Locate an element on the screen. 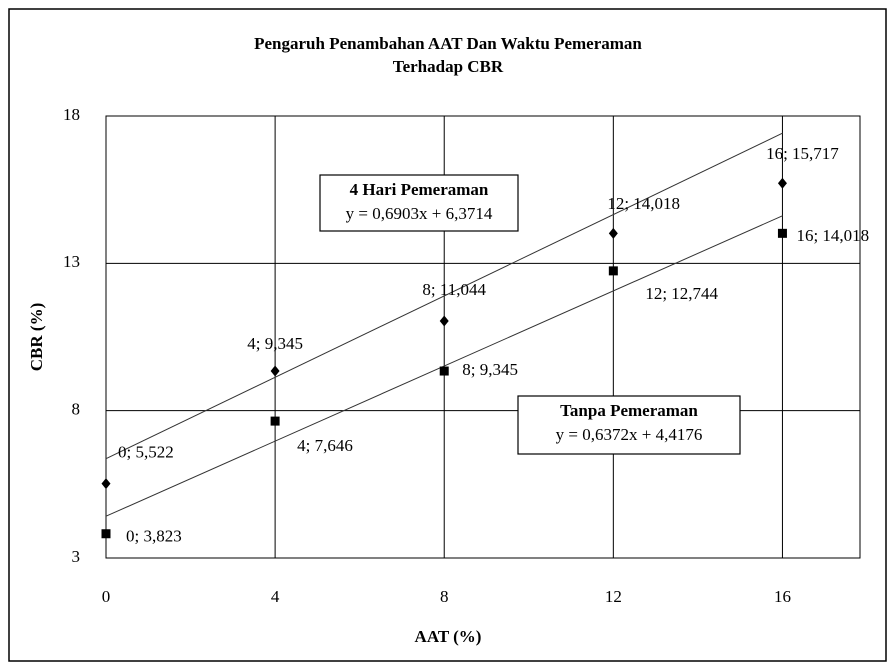 This screenshot has width=896, height=669. x-tick-label: 4 is located at coordinates (275, 596).